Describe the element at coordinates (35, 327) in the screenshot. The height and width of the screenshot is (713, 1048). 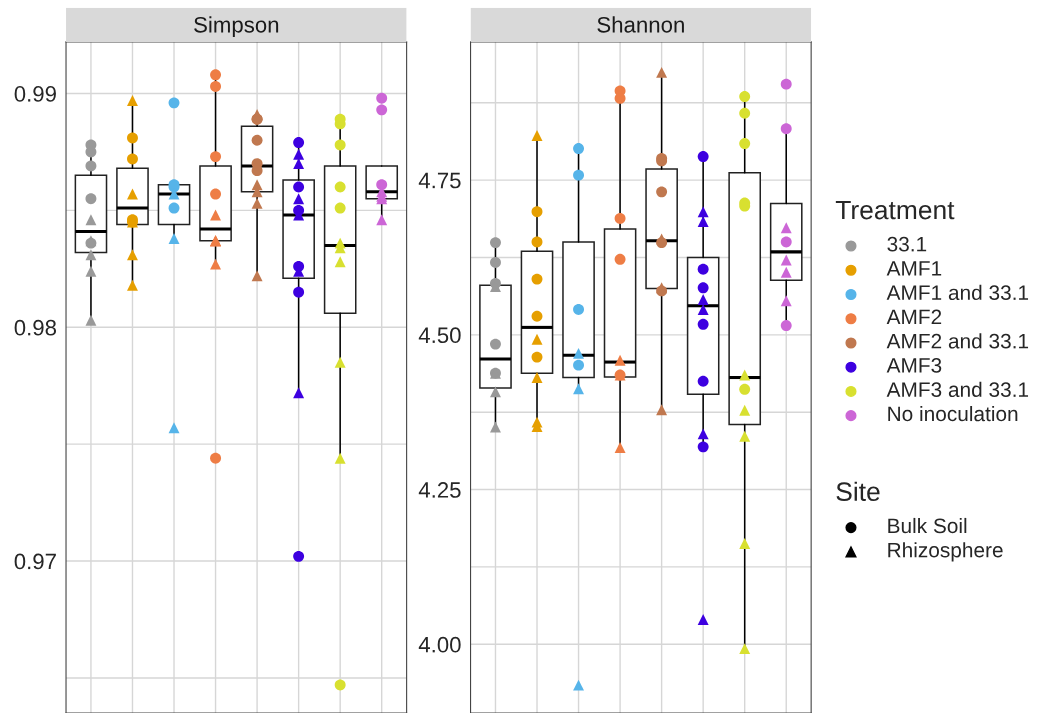
I see `y-tick-label: 0.98` at that location.